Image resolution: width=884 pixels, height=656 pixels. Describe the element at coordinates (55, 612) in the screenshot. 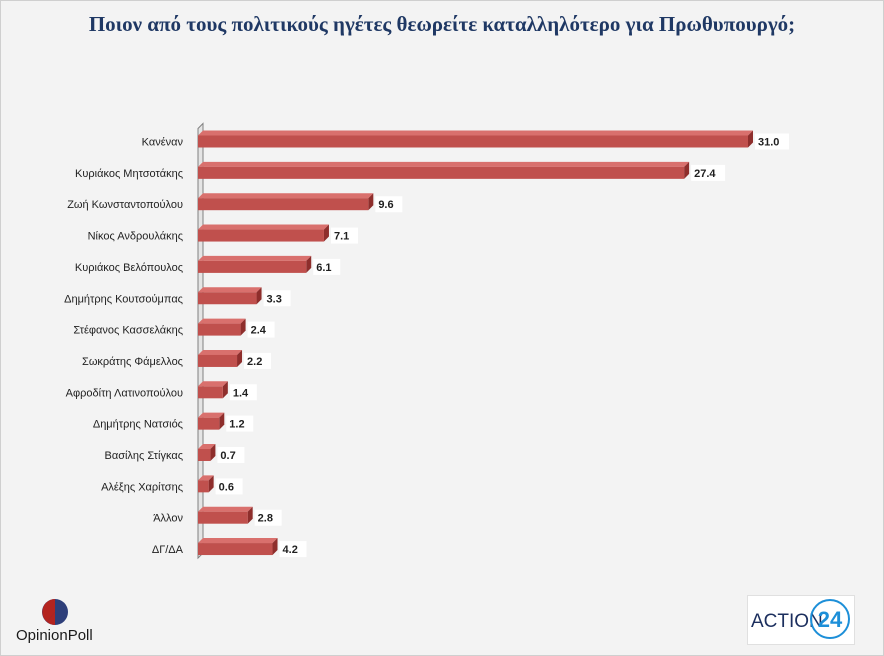

I see `opinionpoll-circle-icon` at that location.